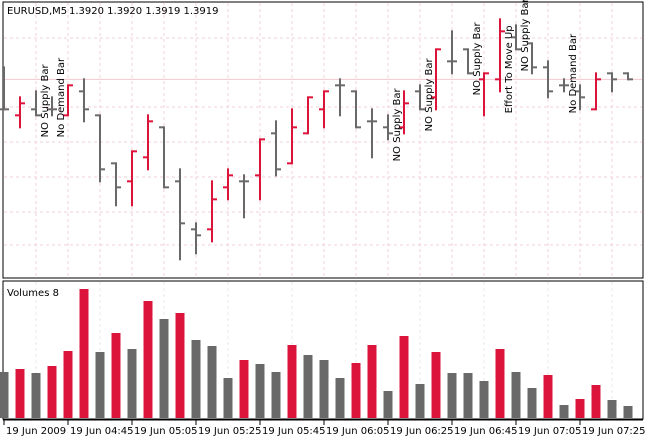 Image resolution: width=646 pixels, height=440 pixels. Describe the element at coordinates (230, 431) in the screenshot. I see `time-label: 19 Jun 05:25` at that location.